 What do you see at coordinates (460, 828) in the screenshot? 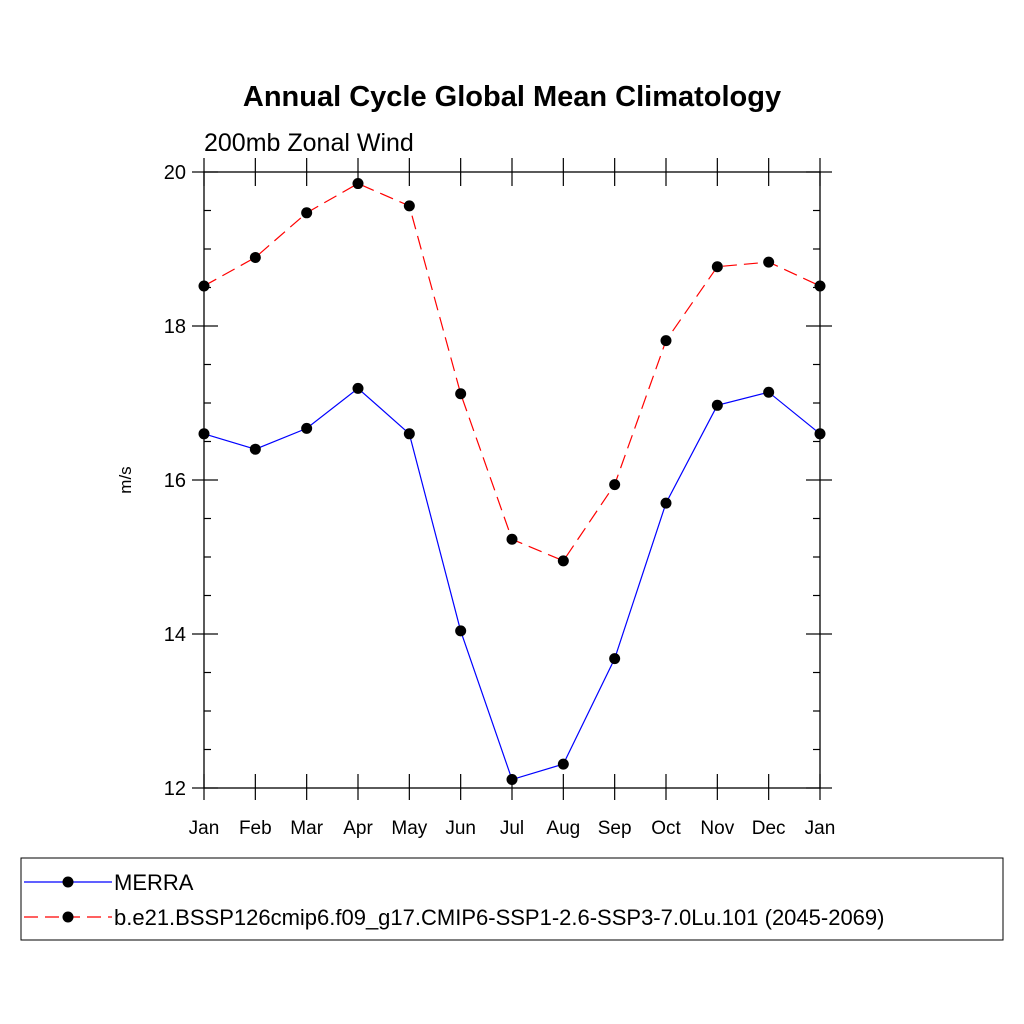
I see `x-tick-label: Jun` at bounding box center [460, 828].